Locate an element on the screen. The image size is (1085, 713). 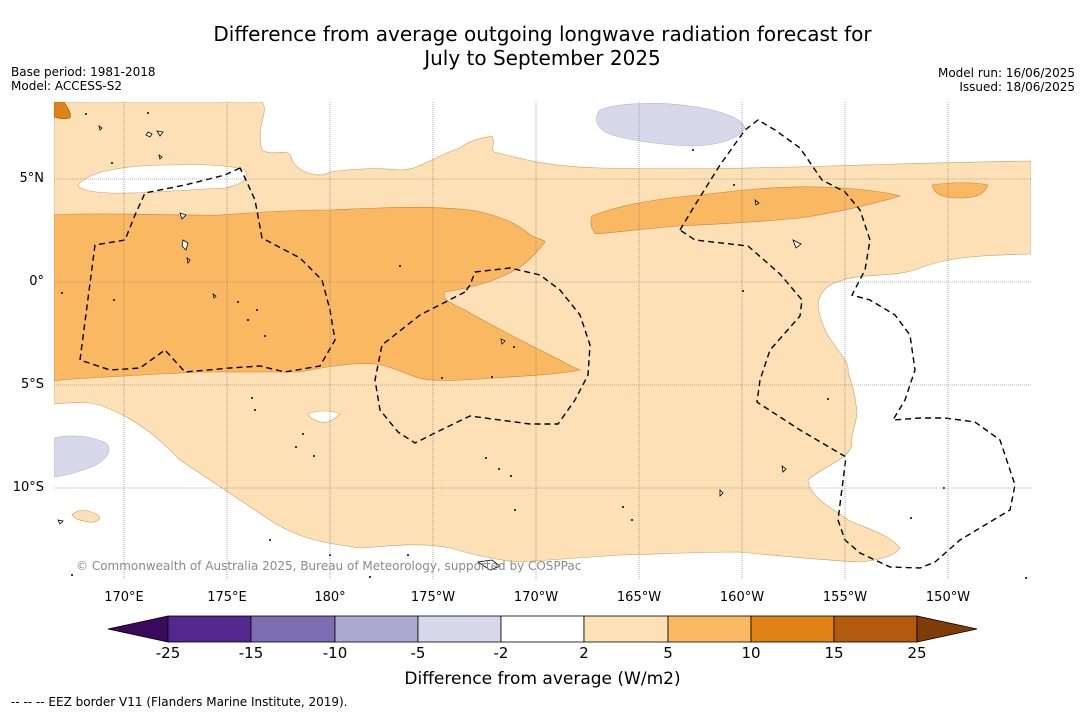
lat-label-0: 0° is located at coordinates (36, 281).